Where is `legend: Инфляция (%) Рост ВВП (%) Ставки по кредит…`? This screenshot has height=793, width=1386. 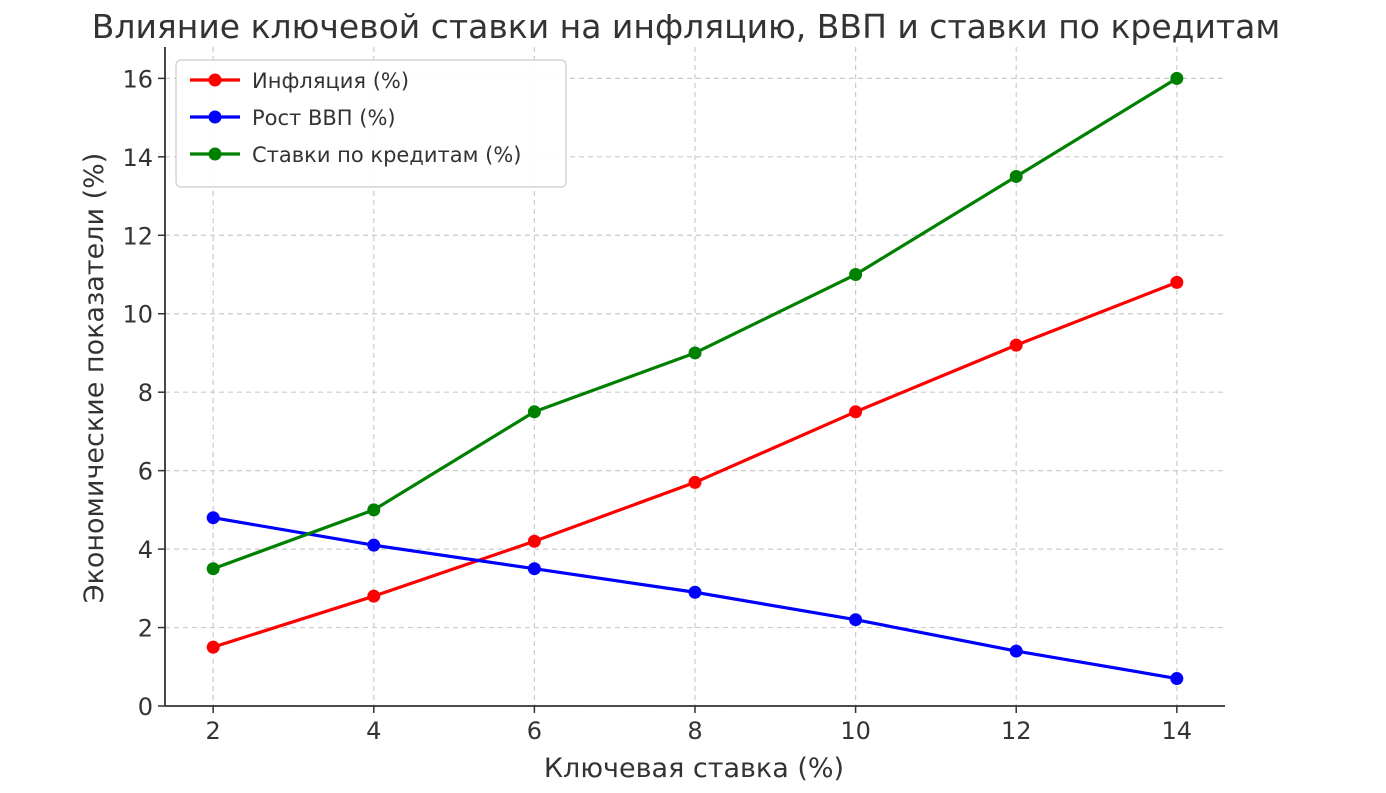
legend: Инфляция (%) Рост ВВП (%) Ставки по кредит… is located at coordinates (371, 123).